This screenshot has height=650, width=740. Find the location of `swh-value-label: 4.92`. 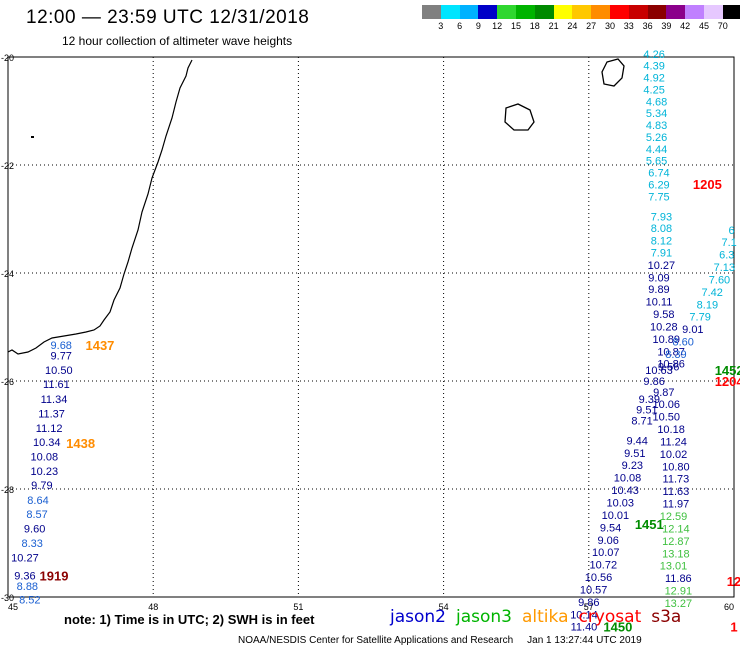

swh-value-label: 4.92 is located at coordinates (653, 79).